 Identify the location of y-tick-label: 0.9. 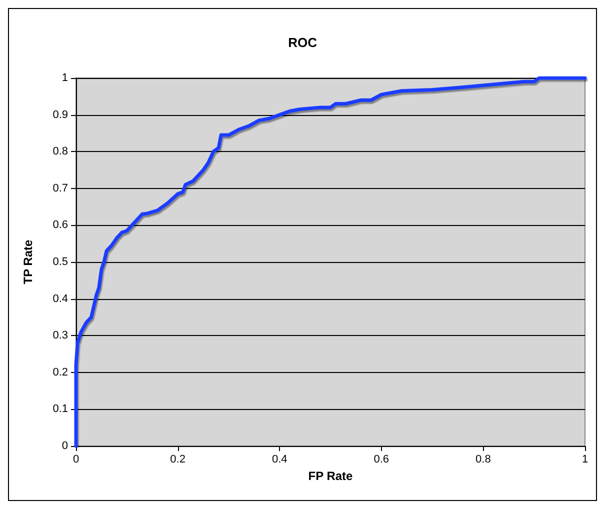
(60, 114).